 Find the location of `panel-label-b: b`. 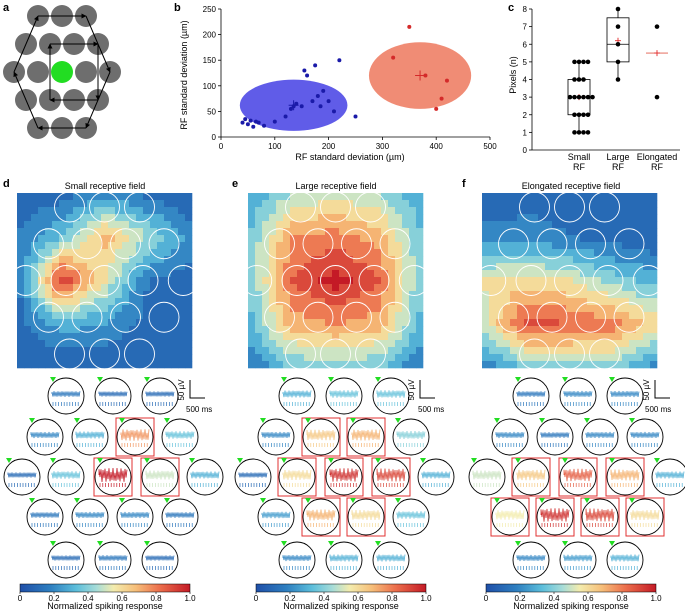

panel-label-b: b is located at coordinates (177, 8).